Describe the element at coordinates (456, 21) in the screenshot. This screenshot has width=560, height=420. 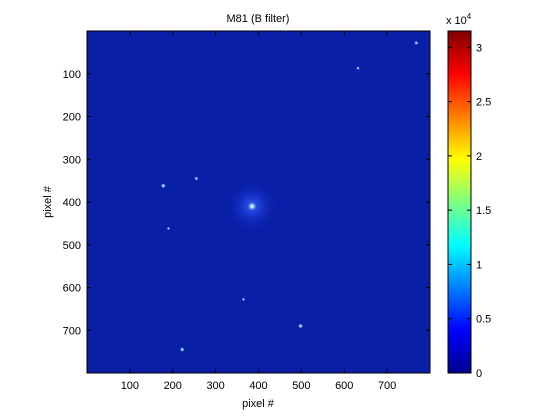
I see `colorbar-multiplier-base: x 10` at that location.